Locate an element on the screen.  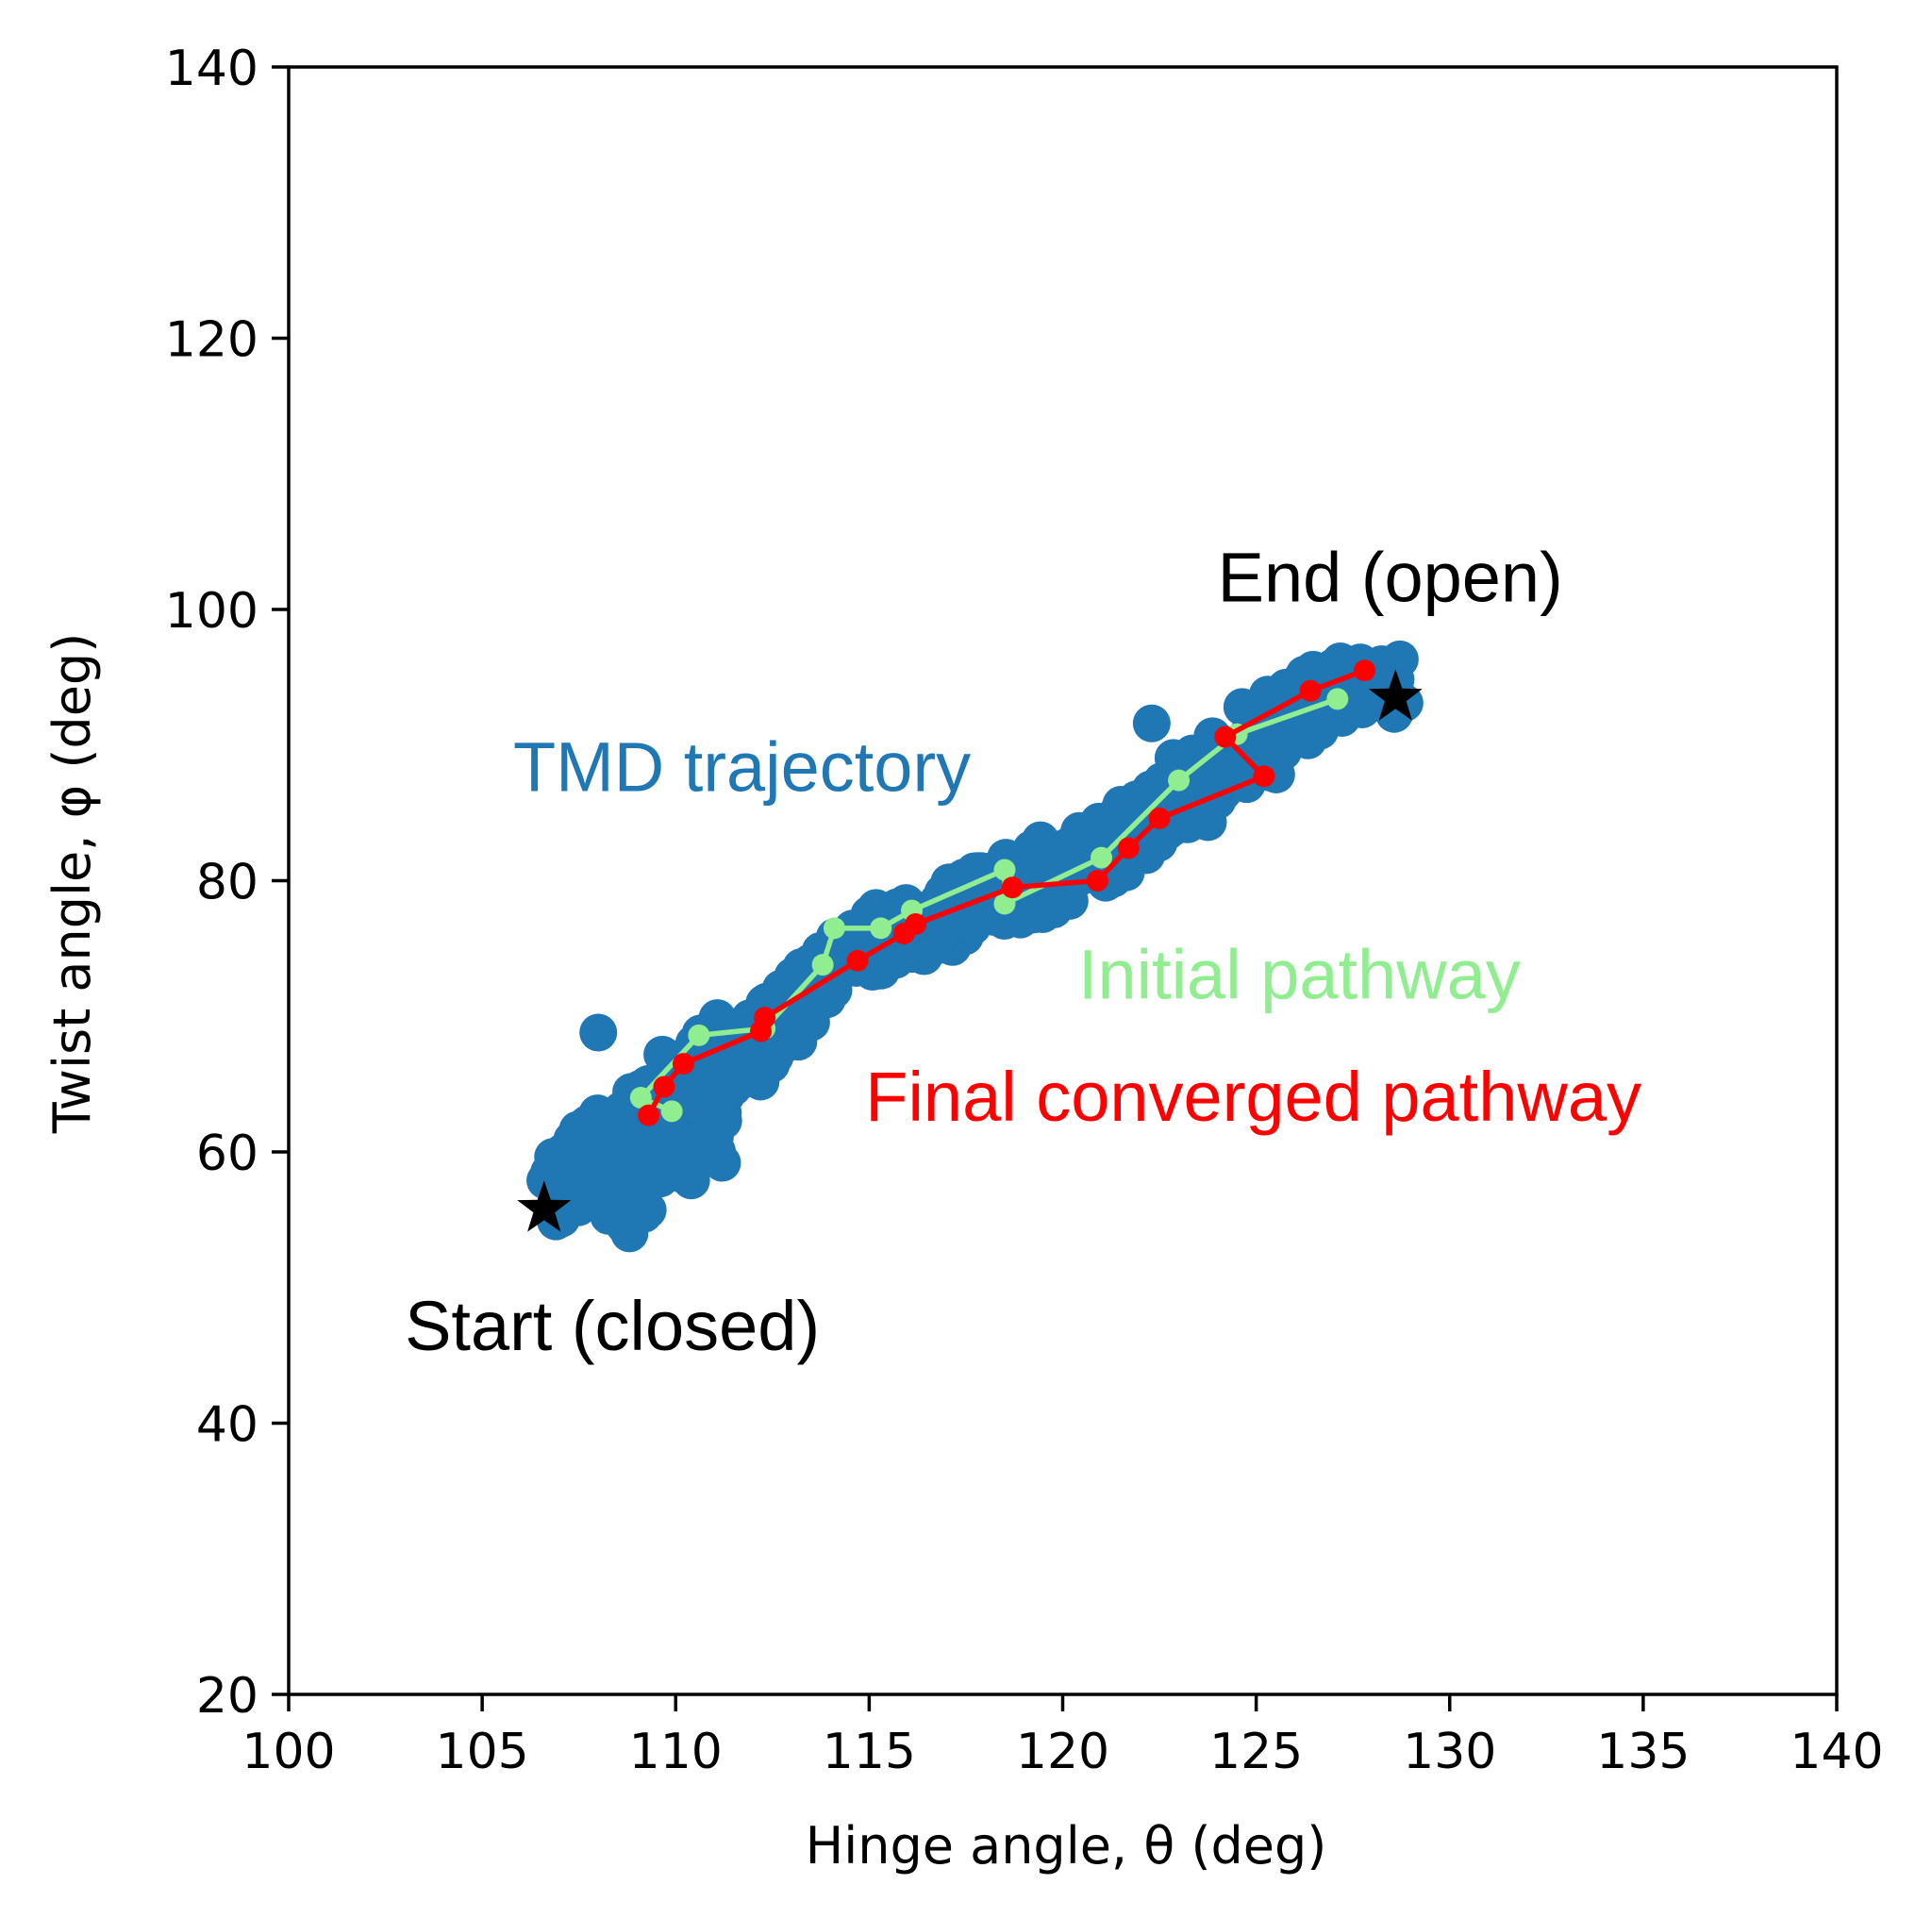
final-pathway-series is located at coordinates (1006, 892).